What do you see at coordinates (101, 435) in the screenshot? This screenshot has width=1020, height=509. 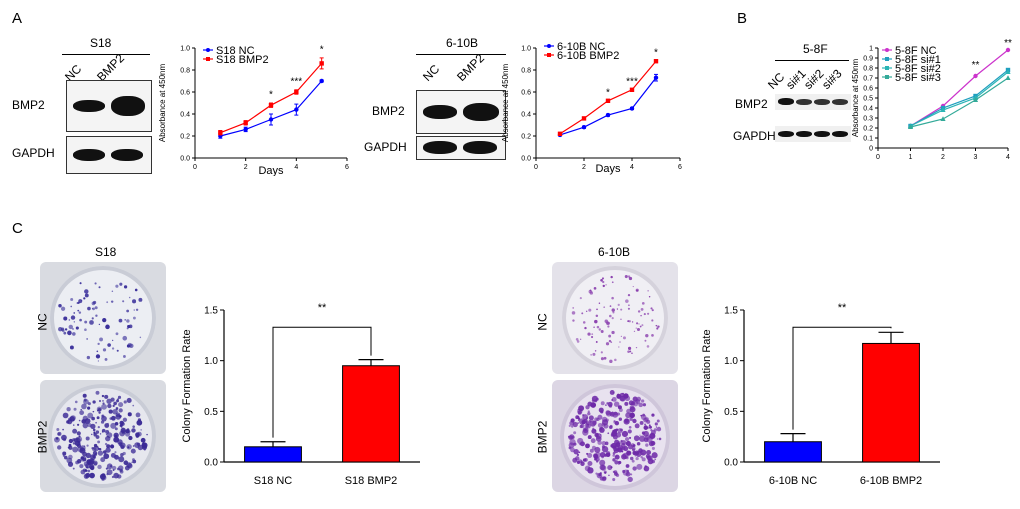 I see `colony-dots` at bounding box center [101, 435].